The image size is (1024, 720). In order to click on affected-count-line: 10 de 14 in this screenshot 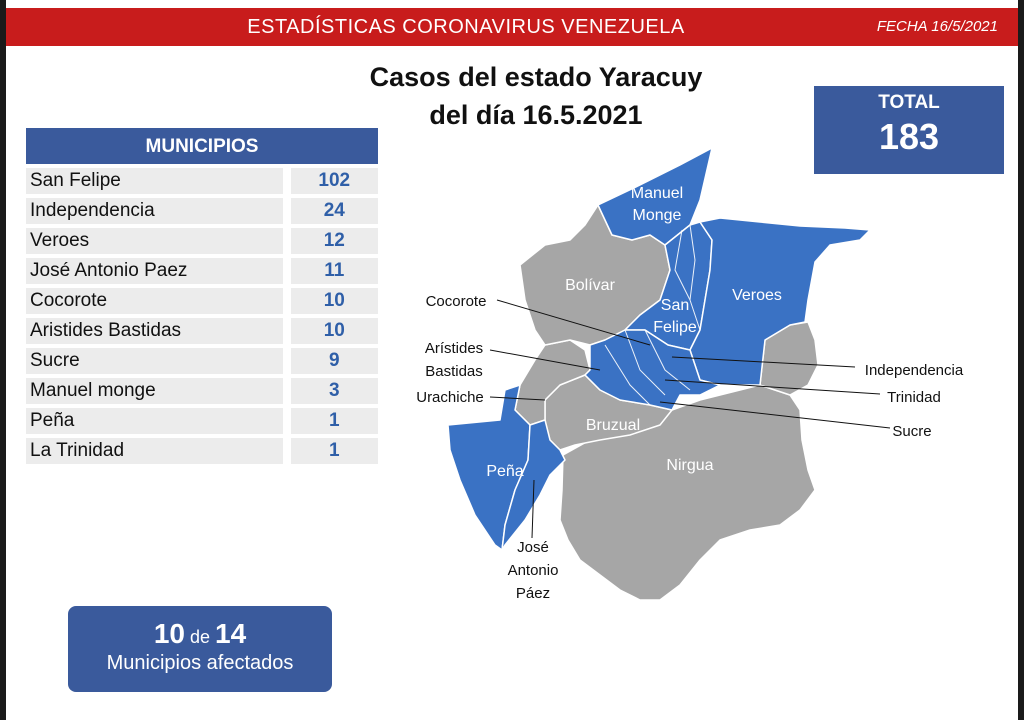, I will do `click(200, 634)`.